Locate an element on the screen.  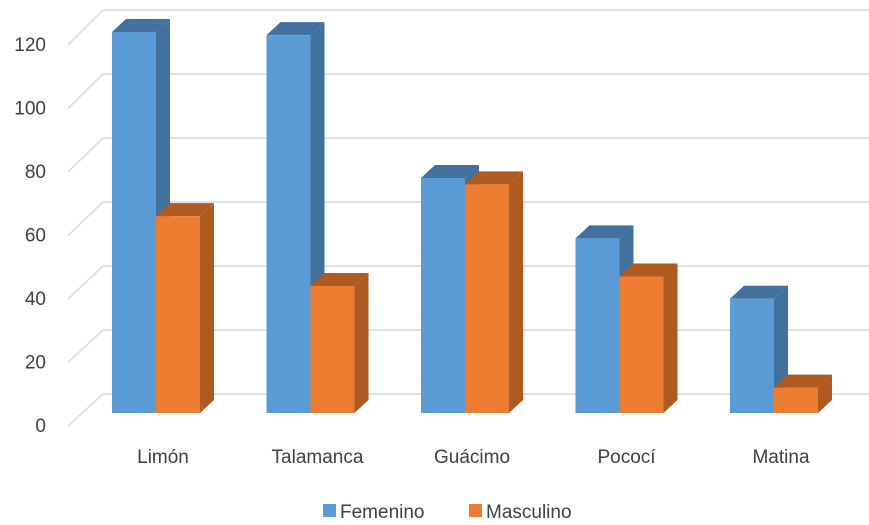
y-tick-label: 80 is located at coordinates (35, 172).